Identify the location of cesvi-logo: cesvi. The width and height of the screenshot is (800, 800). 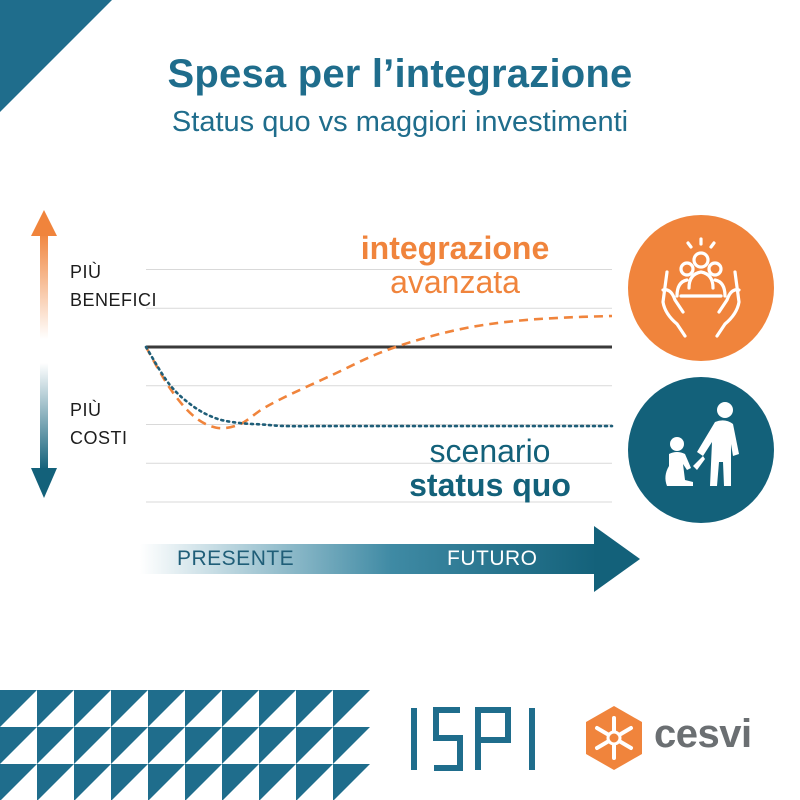
(680, 739).